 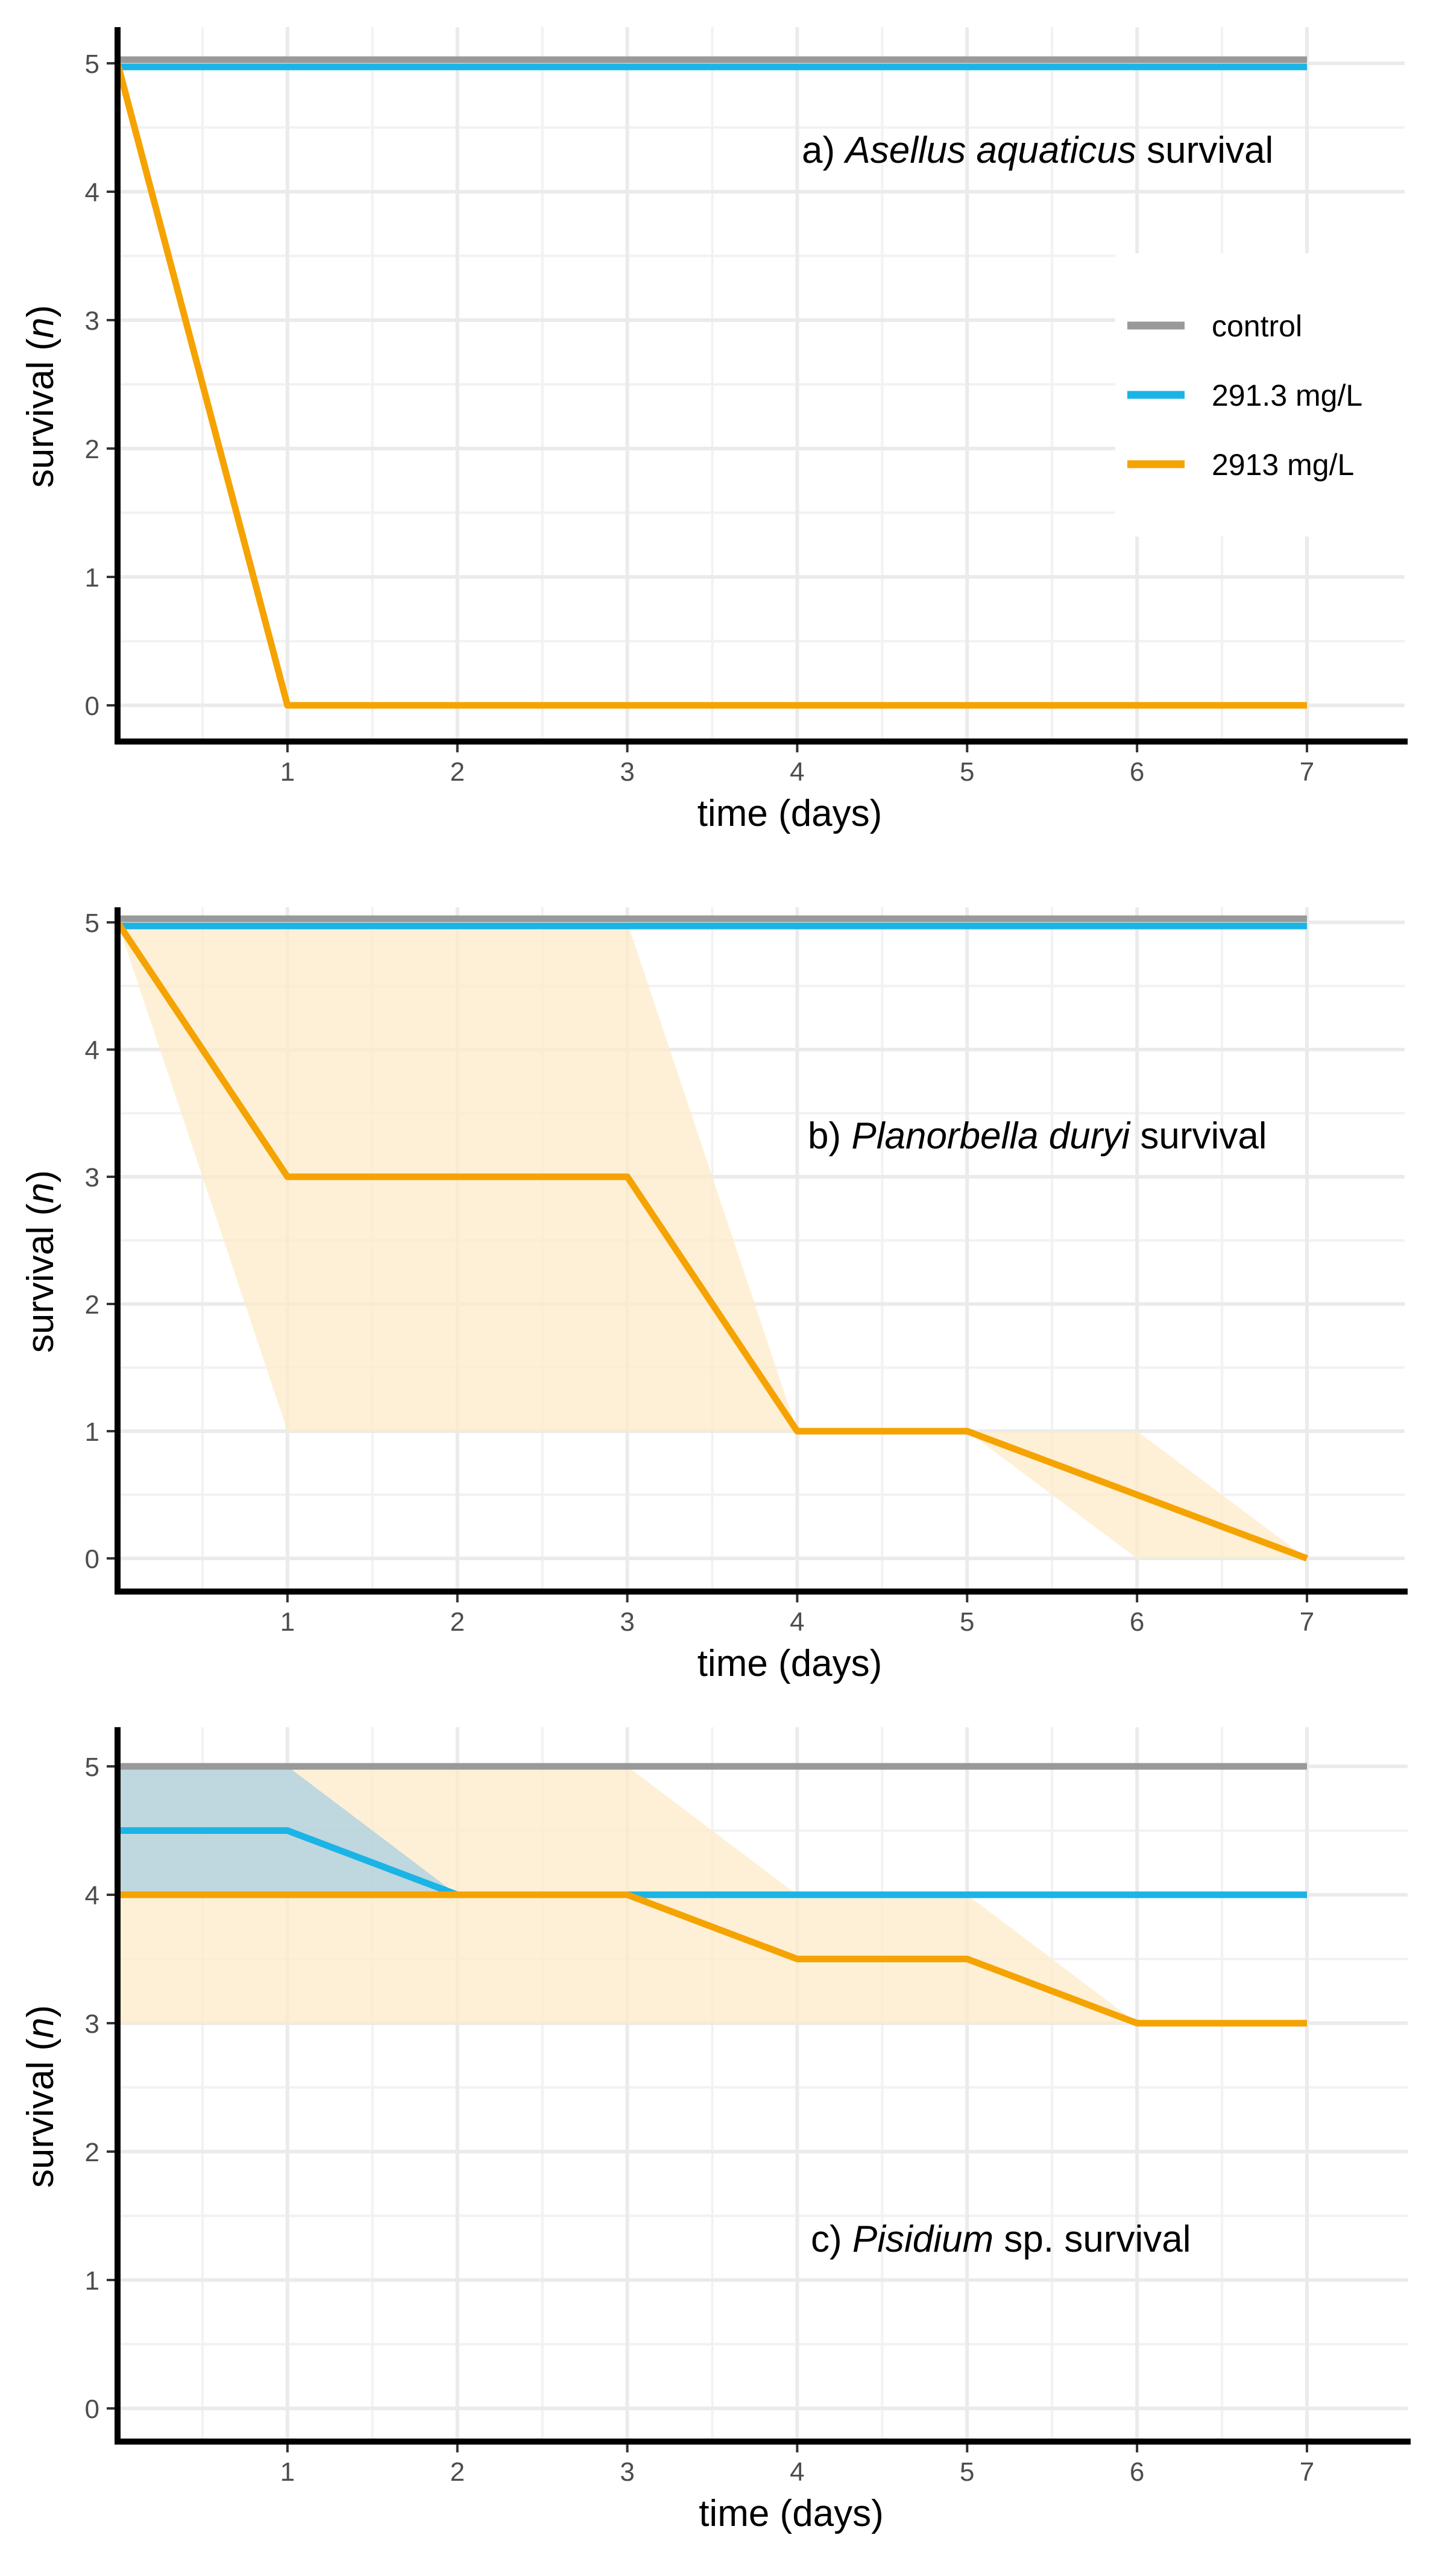 What do you see at coordinates (1283, 465) in the screenshot?
I see `legend-label: 2913 mg/L` at bounding box center [1283, 465].